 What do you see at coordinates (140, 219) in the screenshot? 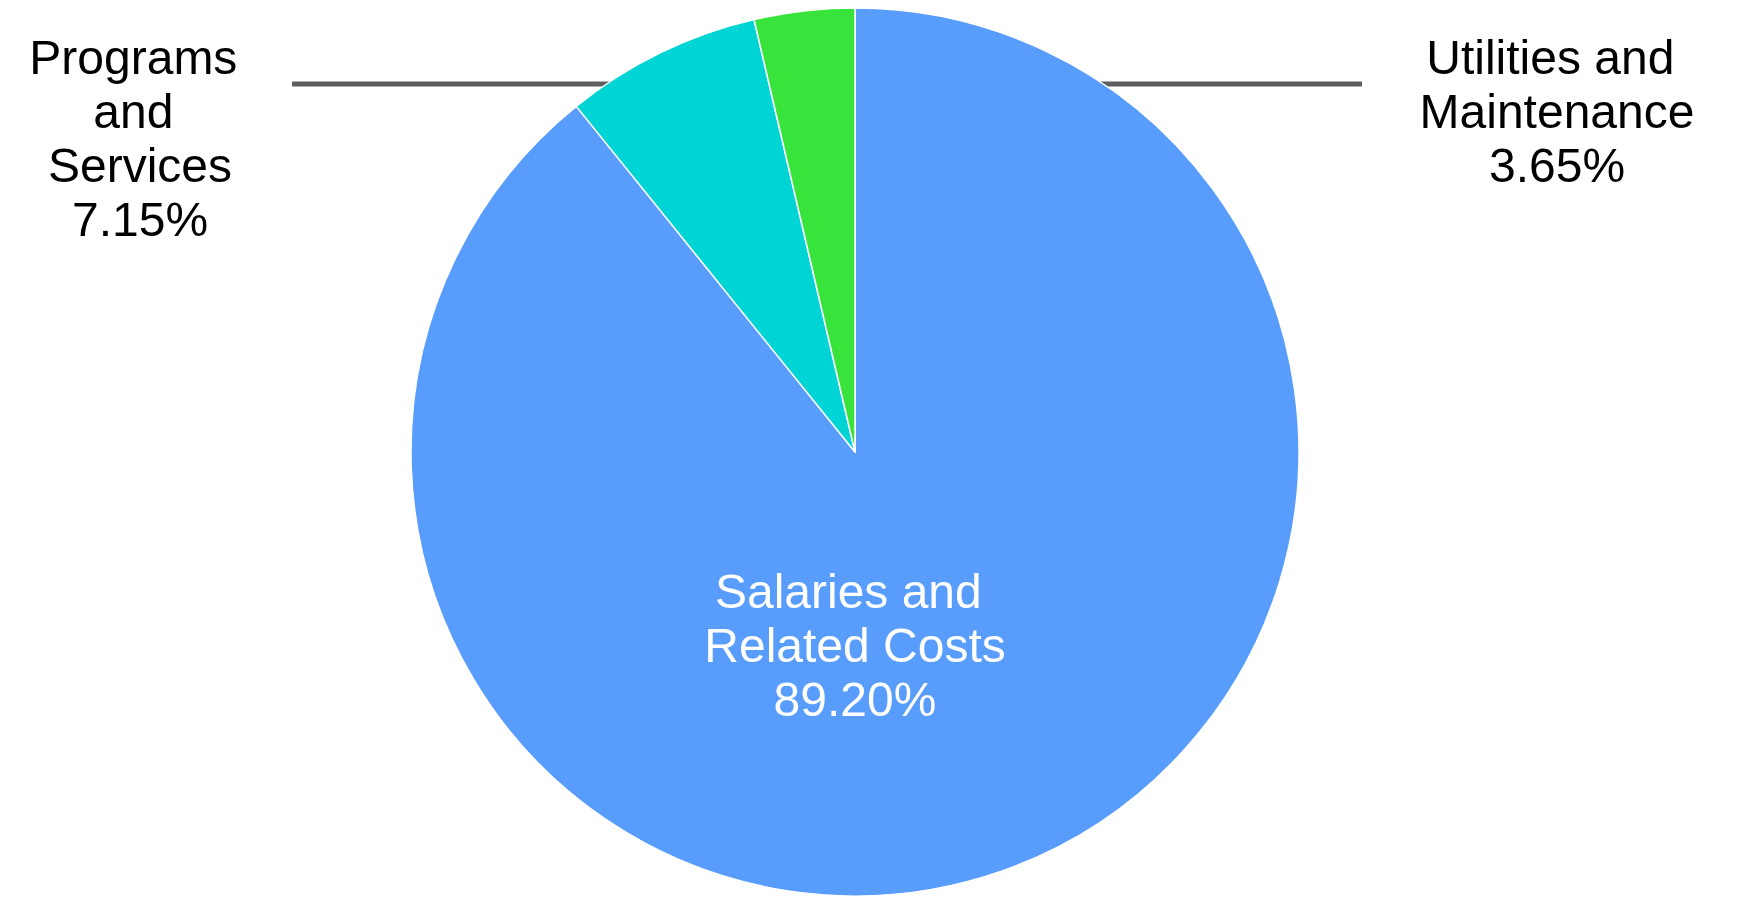
I see `data-label: 7.15%` at bounding box center [140, 219].